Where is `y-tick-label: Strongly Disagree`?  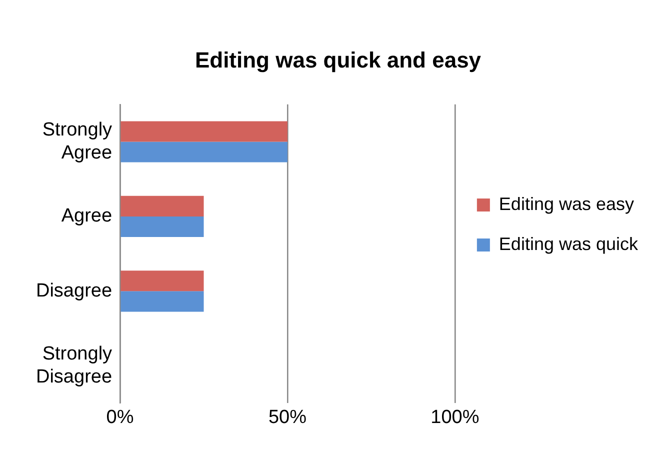
y-tick-label: Strongly Disagree is located at coordinates (74, 366).